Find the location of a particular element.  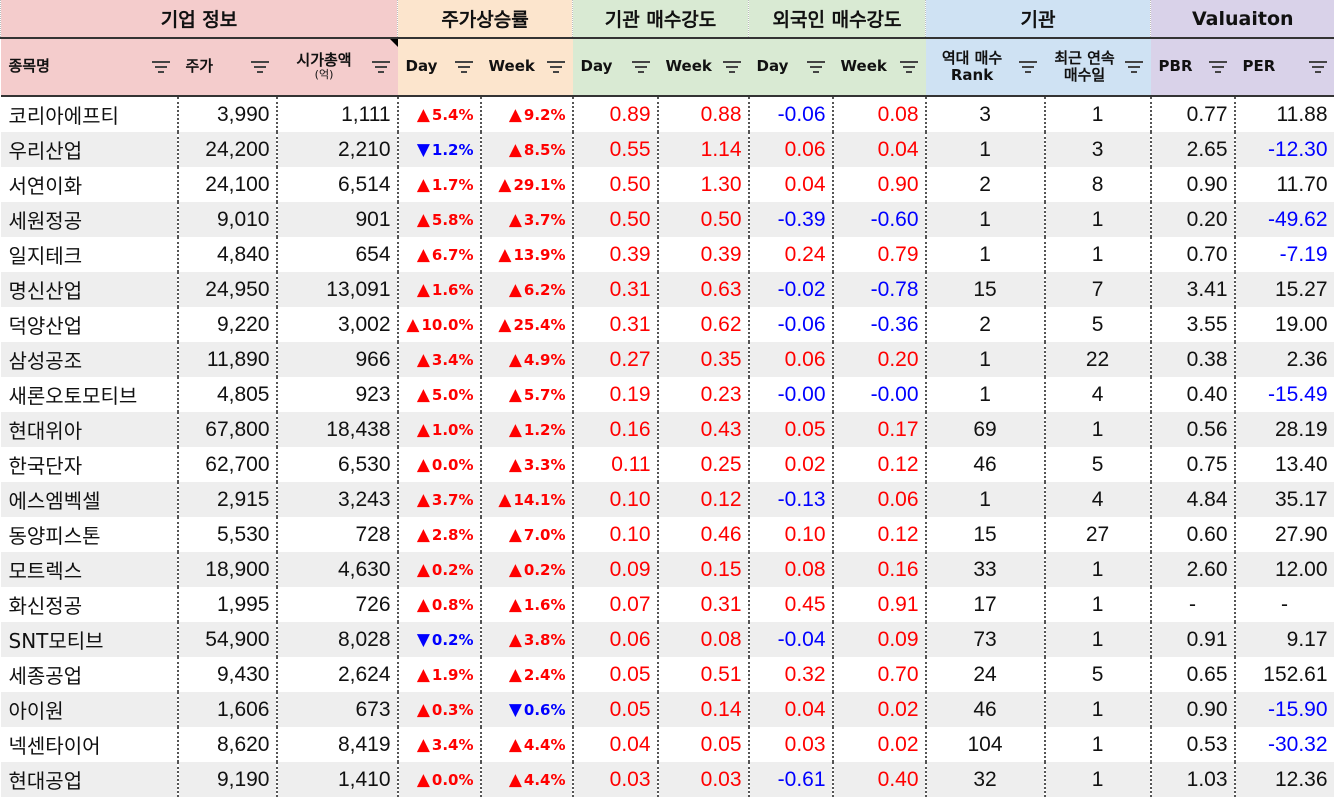

stock-name-cell: 덕양산업 is located at coordinates (89, 324).